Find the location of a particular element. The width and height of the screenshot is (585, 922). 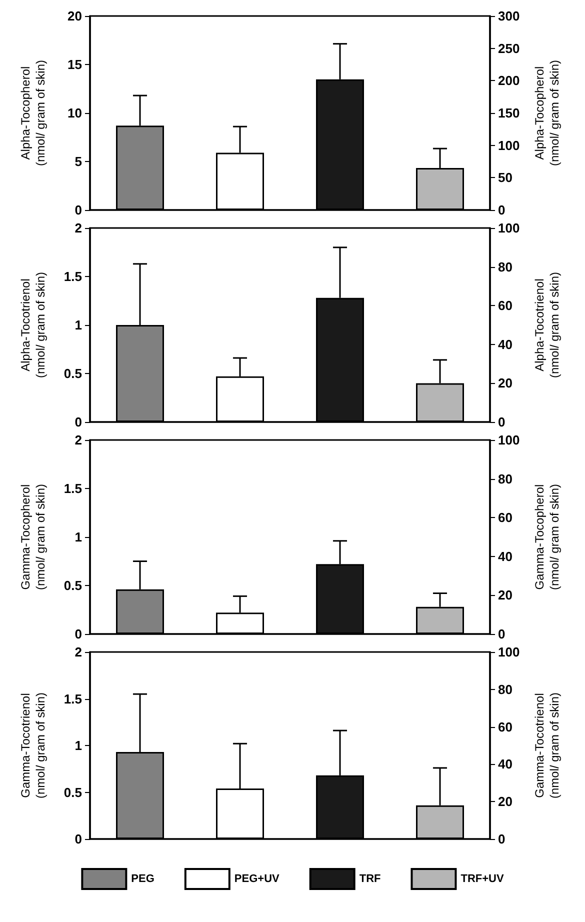

y2-tick-label: 200 is located at coordinates (509, 80).